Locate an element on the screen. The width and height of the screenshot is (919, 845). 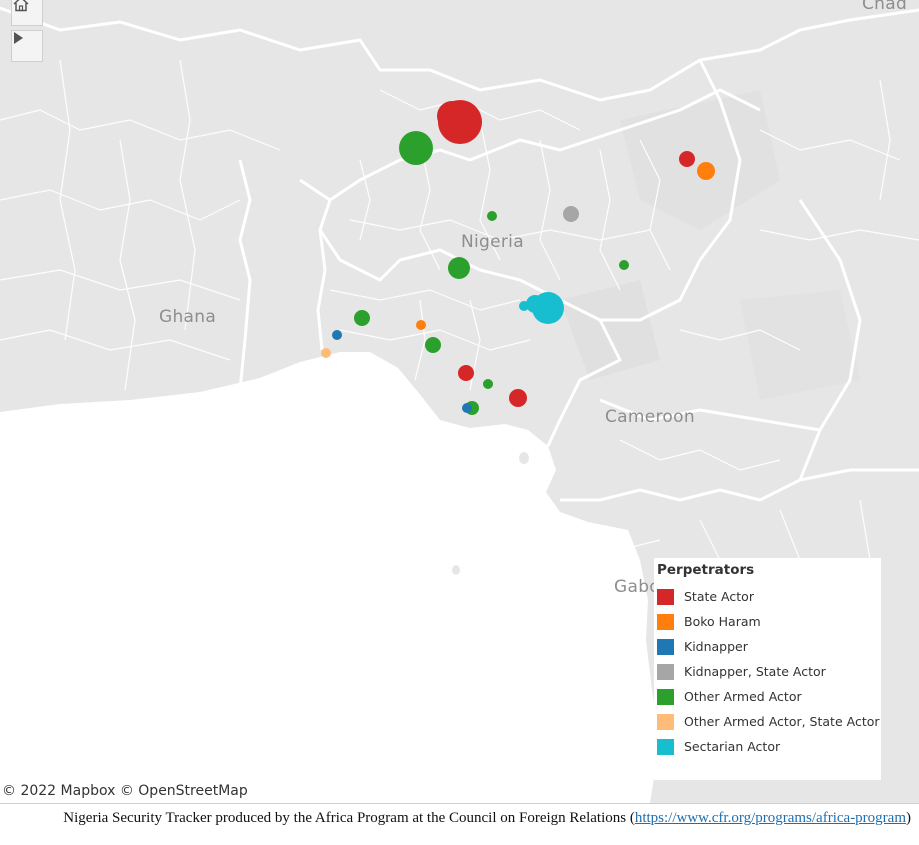
legend-item: Sectarian Actor is located at coordinates (769, 746).